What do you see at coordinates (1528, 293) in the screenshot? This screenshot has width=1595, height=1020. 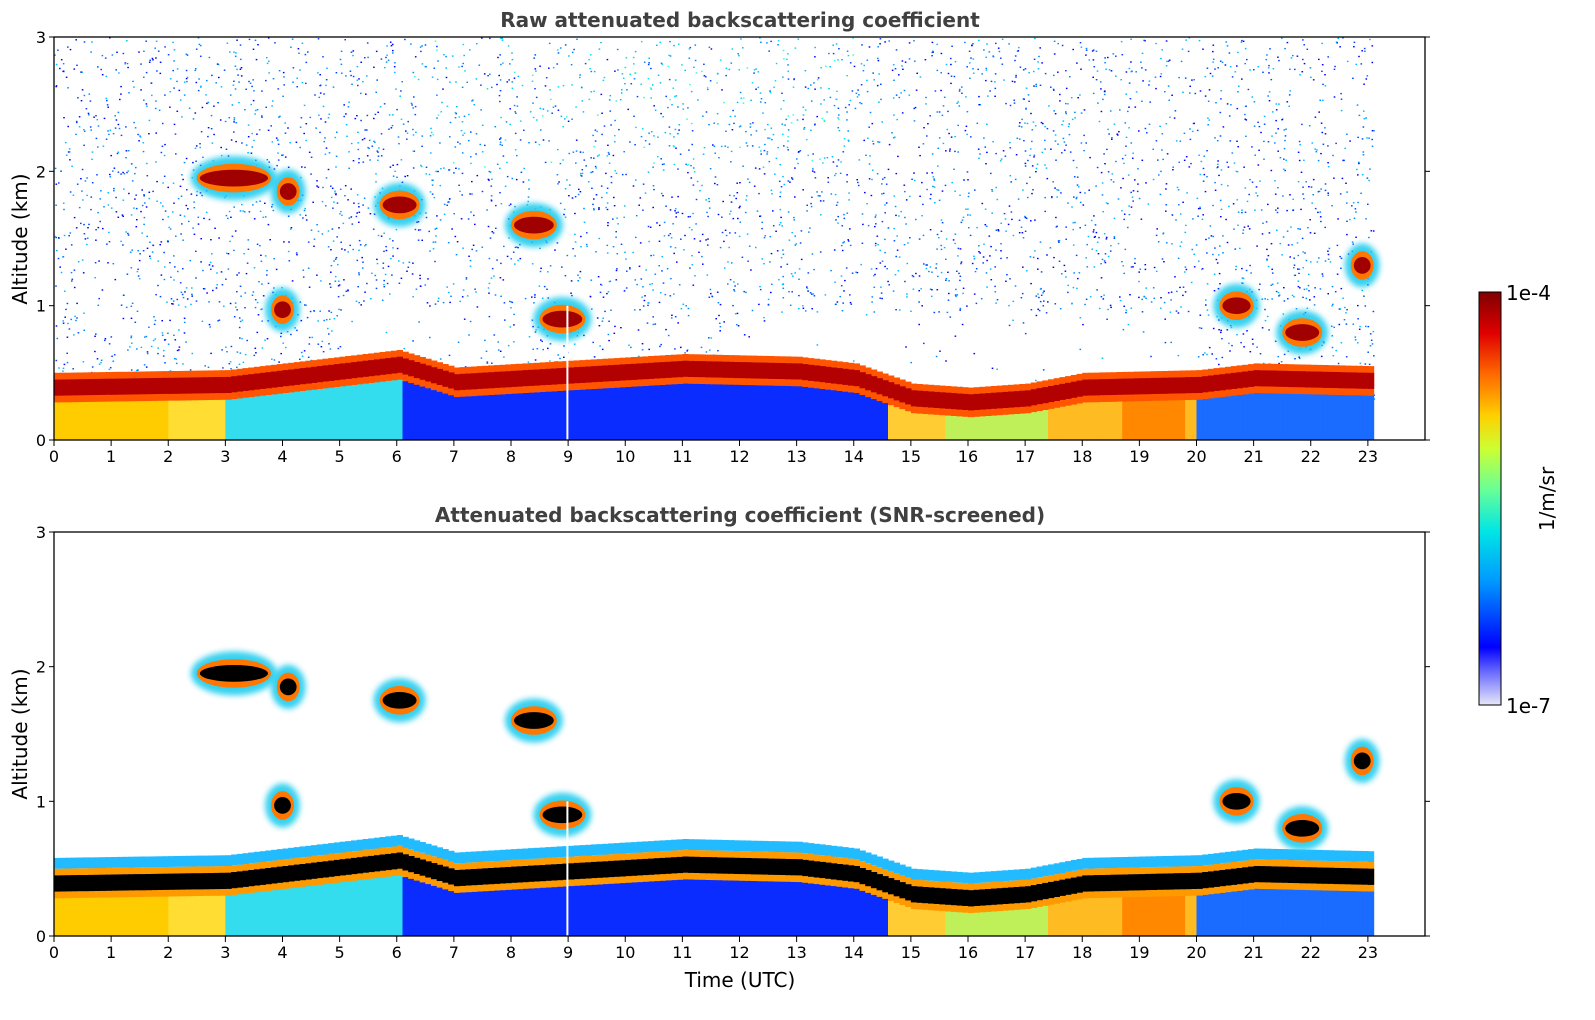 I see `colorbar-max-label: 1e-4` at bounding box center [1528, 293].